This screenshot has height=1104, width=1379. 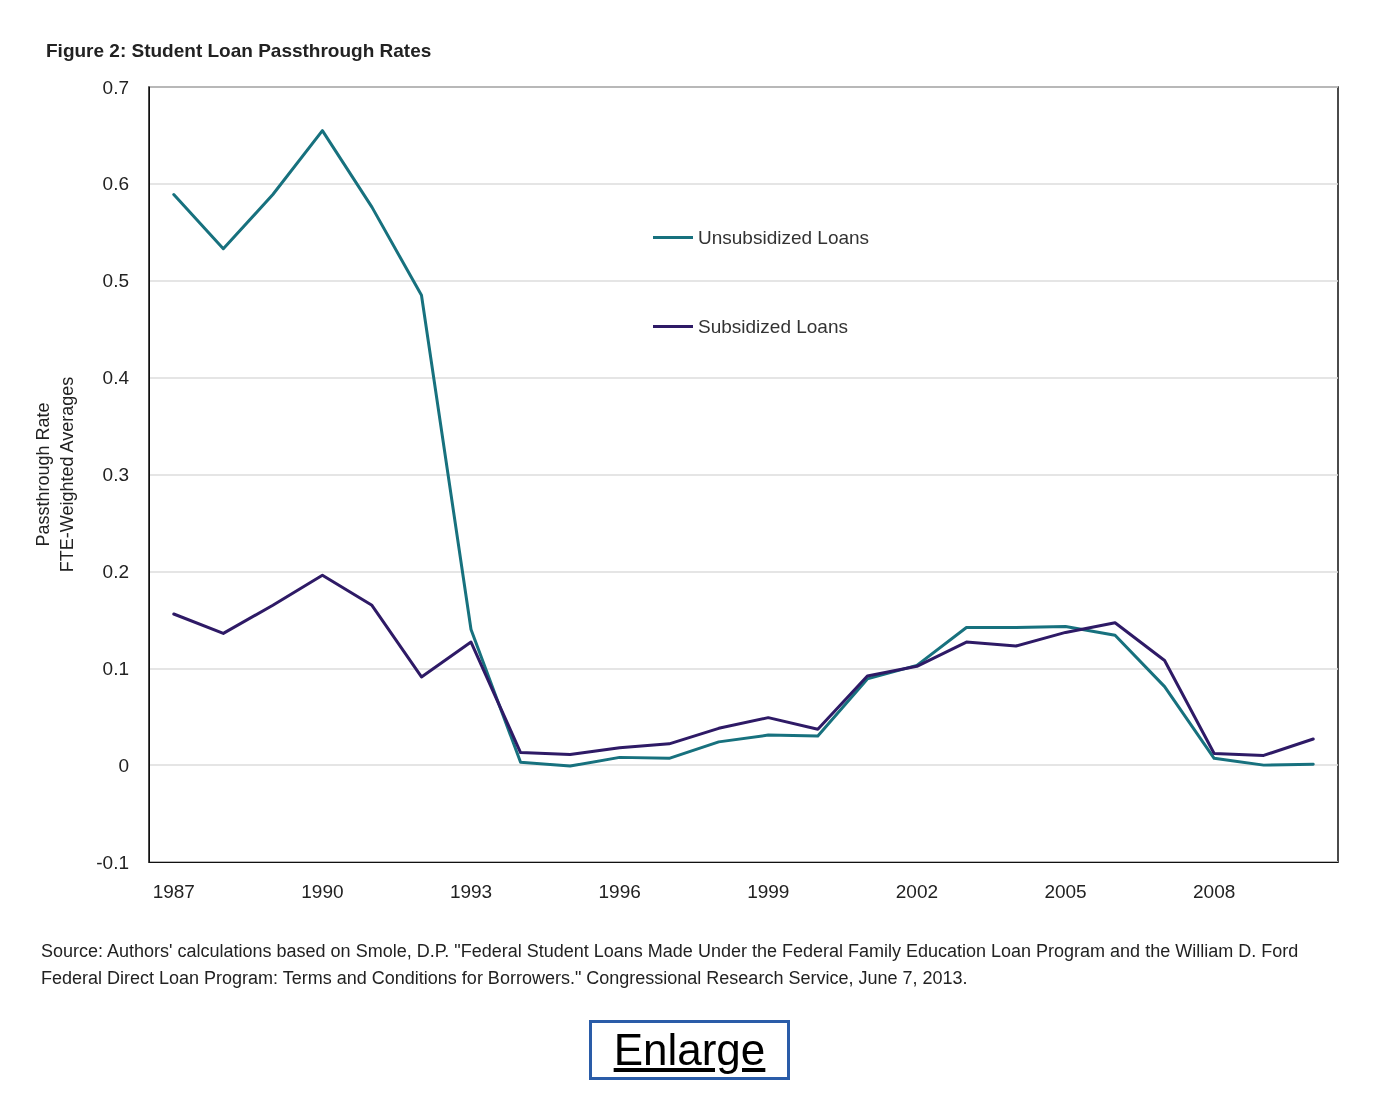 What do you see at coordinates (784, 237) in the screenshot?
I see `legend-label: Unsubsidized Loans` at bounding box center [784, 237].